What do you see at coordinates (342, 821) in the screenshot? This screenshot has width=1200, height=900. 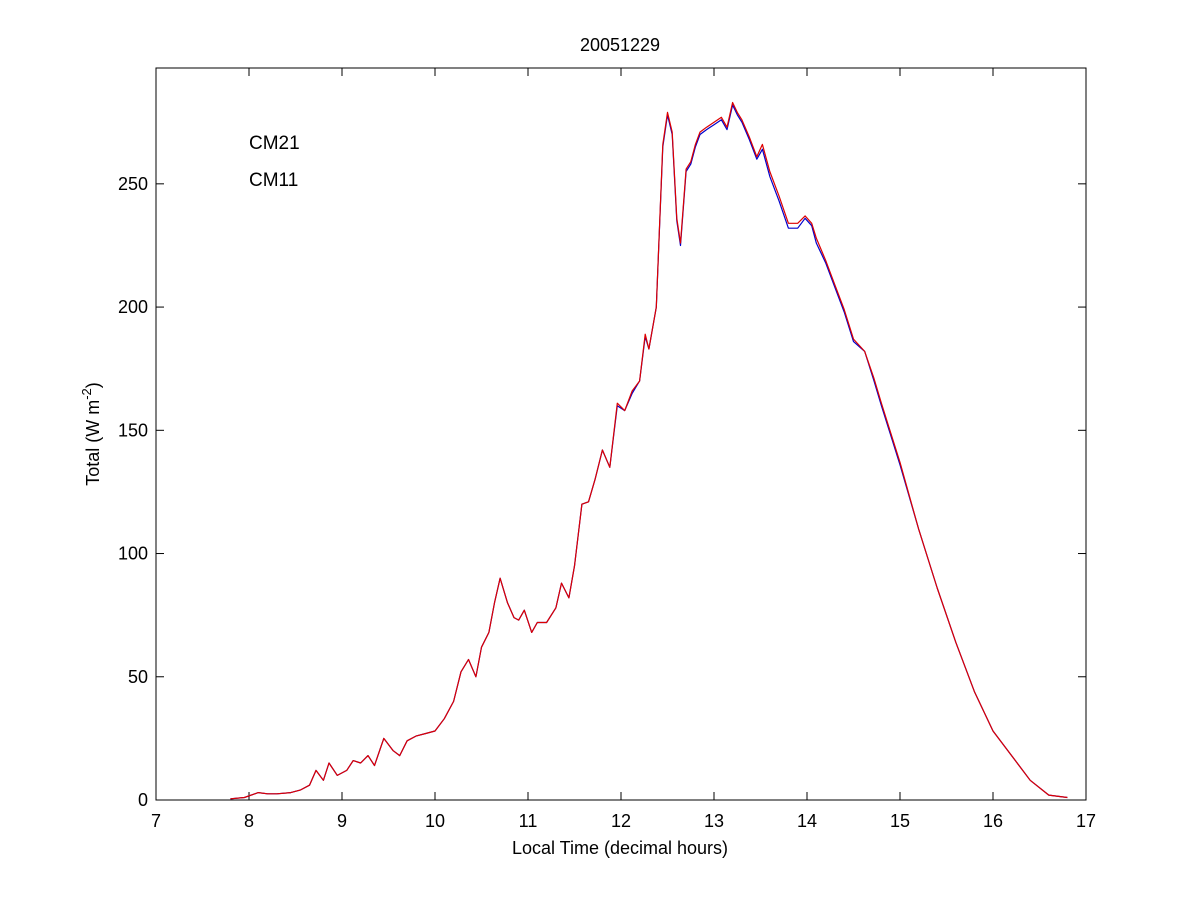 I see `x-tick-label: 9` at bounding box center [342, 821].